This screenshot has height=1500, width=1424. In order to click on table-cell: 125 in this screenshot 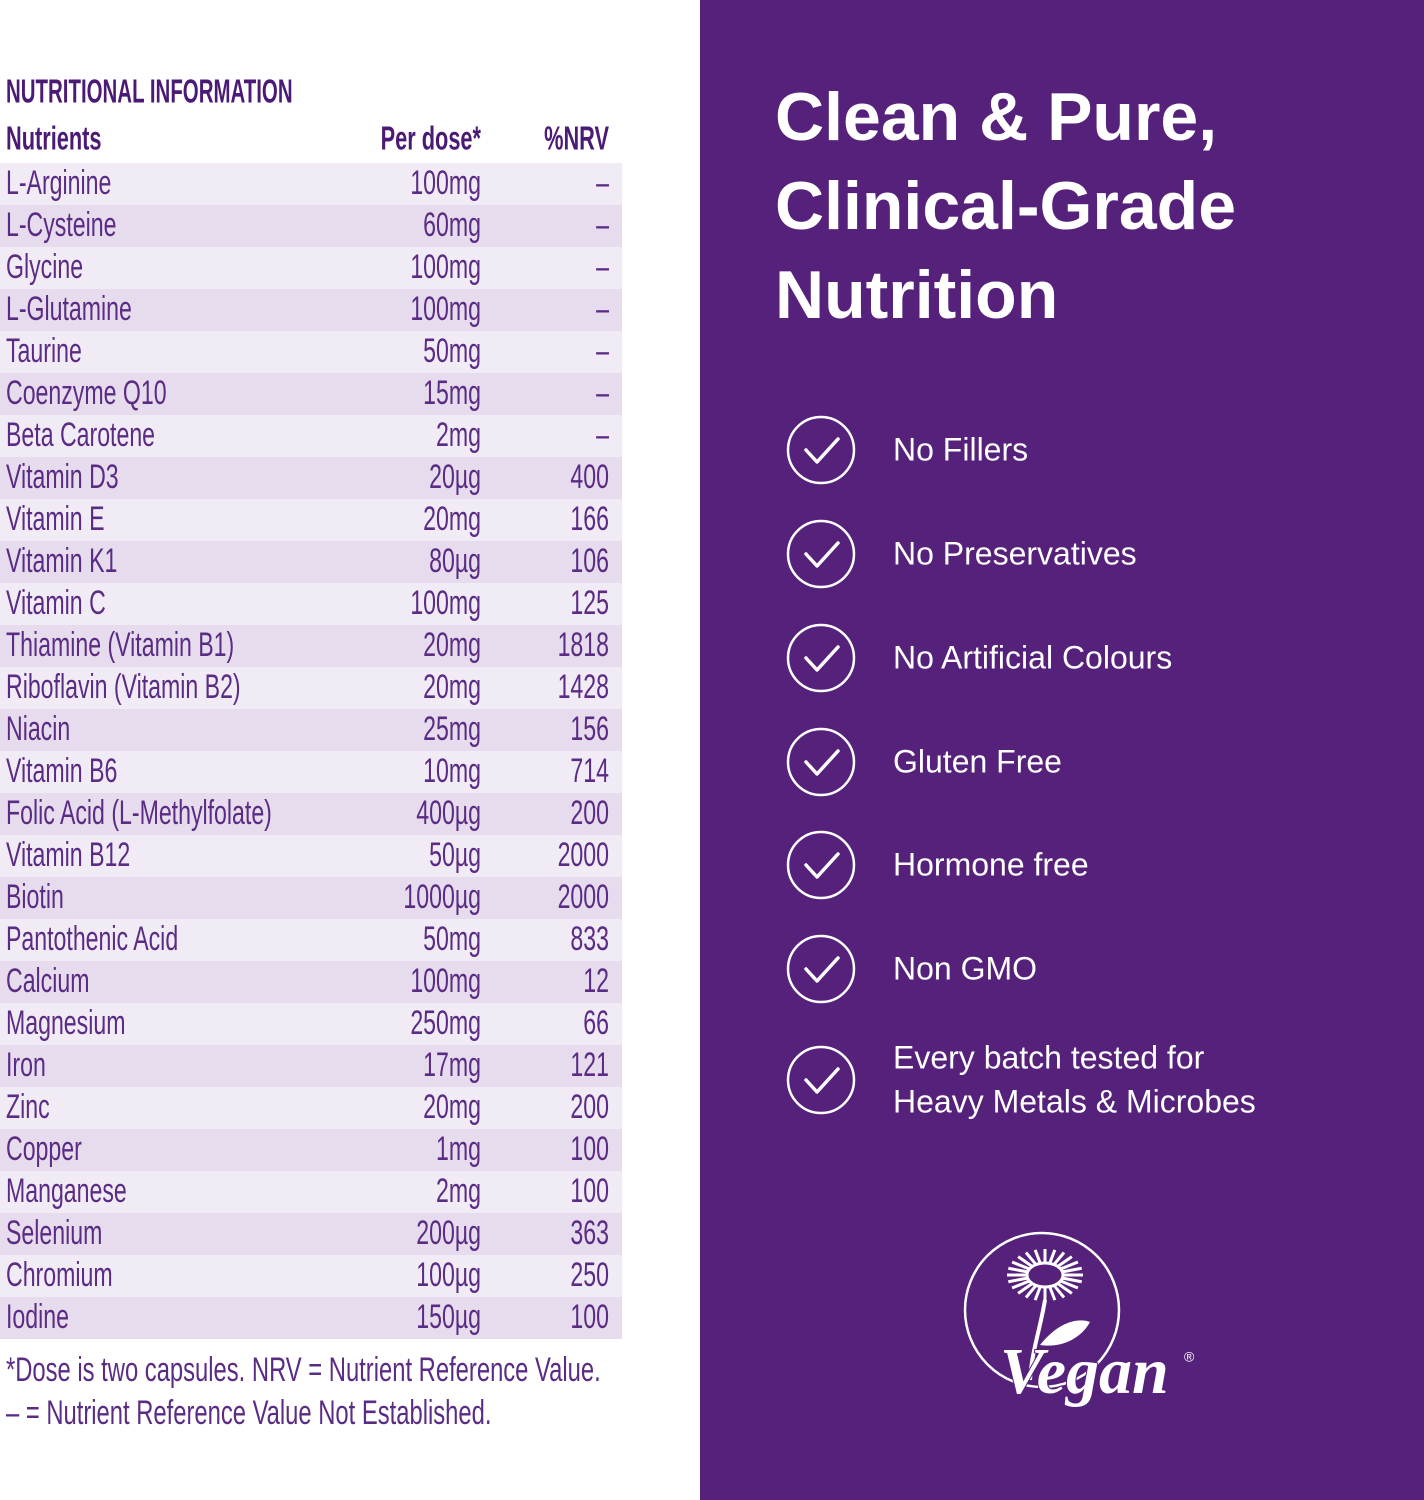, I will do `click(589, 603)`.